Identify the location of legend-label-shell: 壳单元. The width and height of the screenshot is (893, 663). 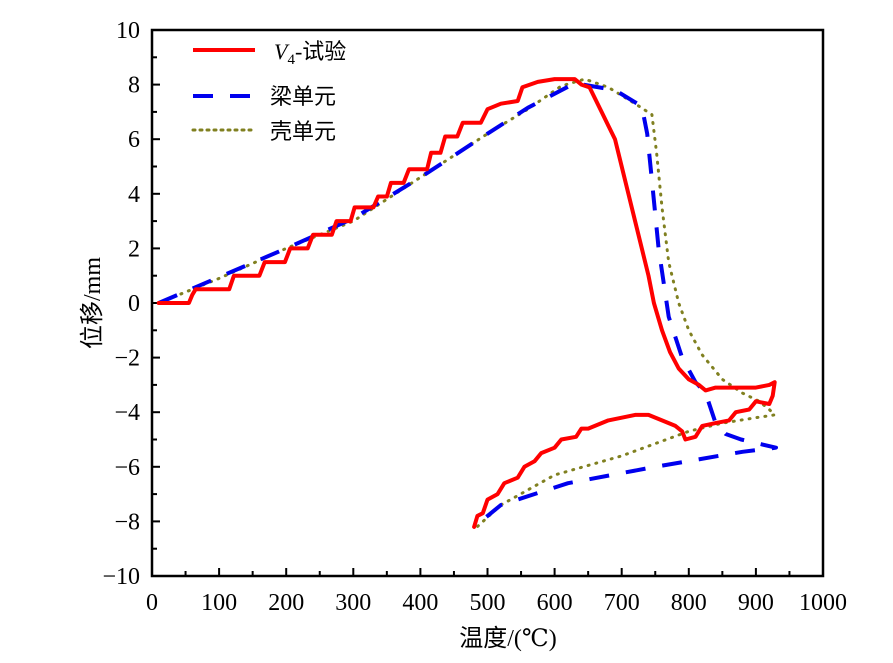
(303, 131).